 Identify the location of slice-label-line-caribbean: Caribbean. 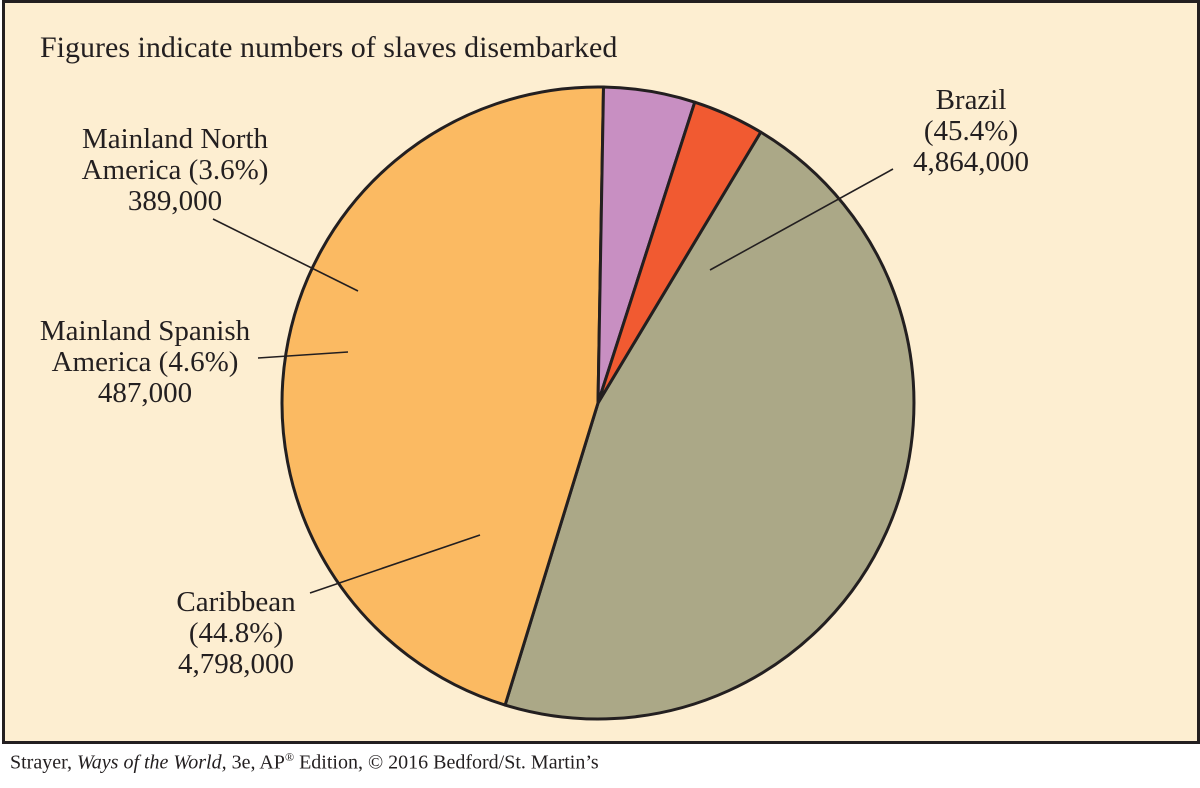
(236, 602).